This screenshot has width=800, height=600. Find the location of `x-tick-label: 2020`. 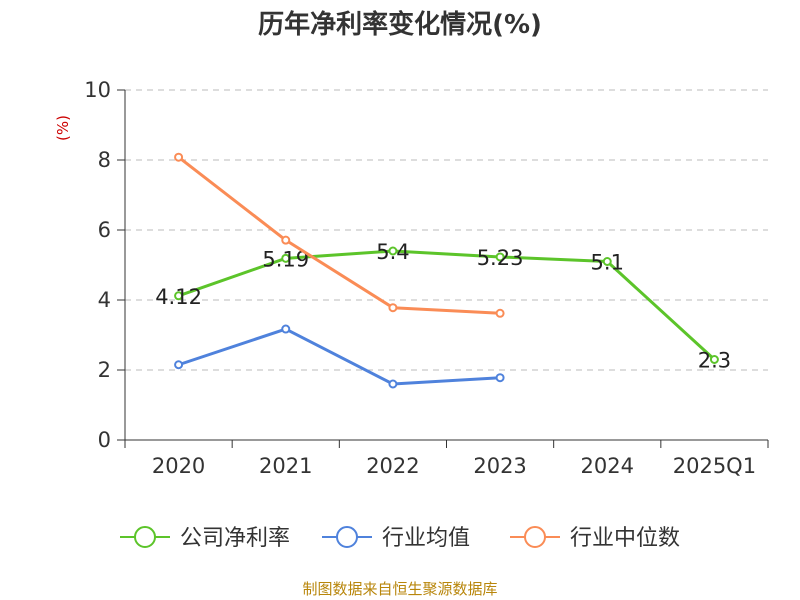

x-tick-label: 2020 is located at coordinates (178, 466).